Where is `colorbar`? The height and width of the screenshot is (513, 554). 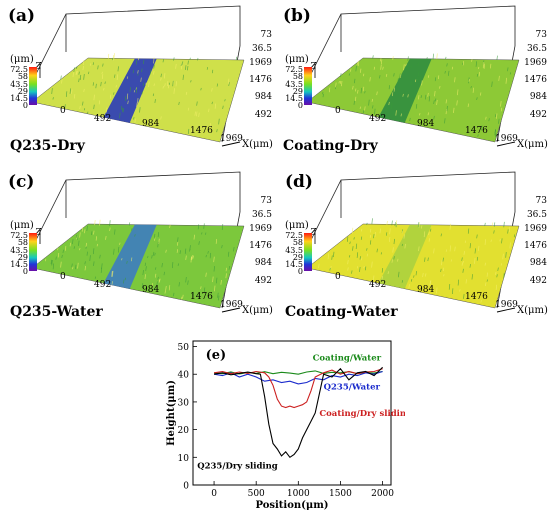
colorbar is located at coordinates (33, 86).